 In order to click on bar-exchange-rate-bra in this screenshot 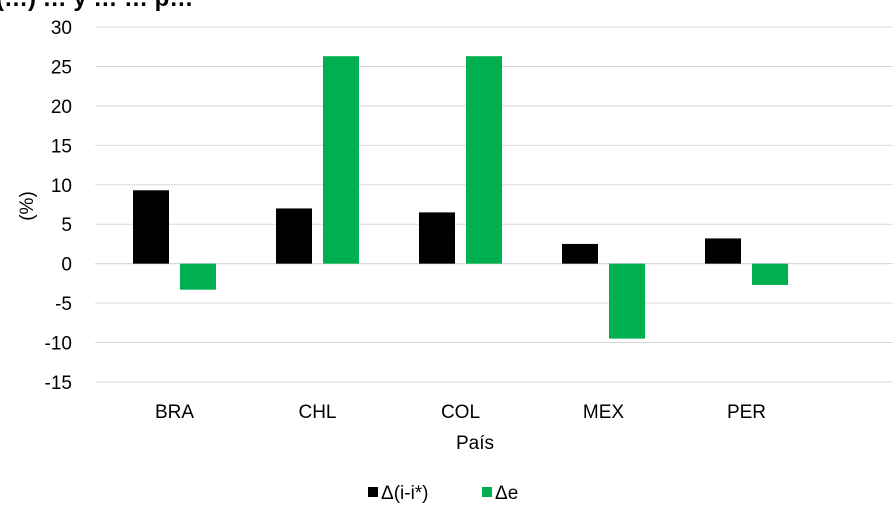, I will do `click(198, 276)`.